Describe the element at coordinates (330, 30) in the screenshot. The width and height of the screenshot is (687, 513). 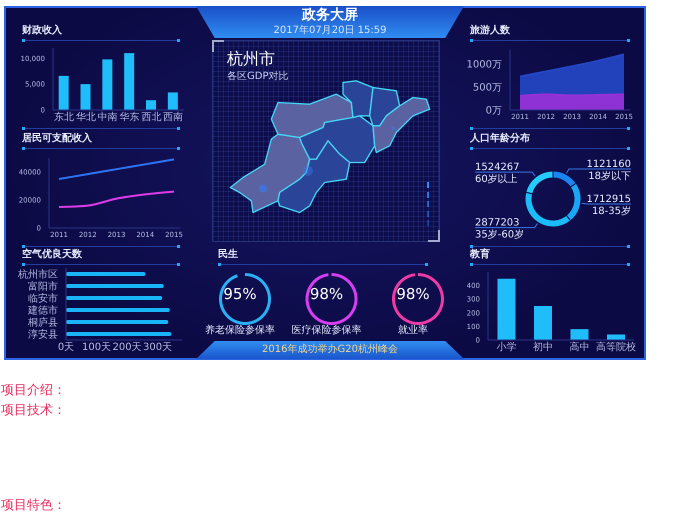
I see `text: 2017年07月20日 15:59` at that location.